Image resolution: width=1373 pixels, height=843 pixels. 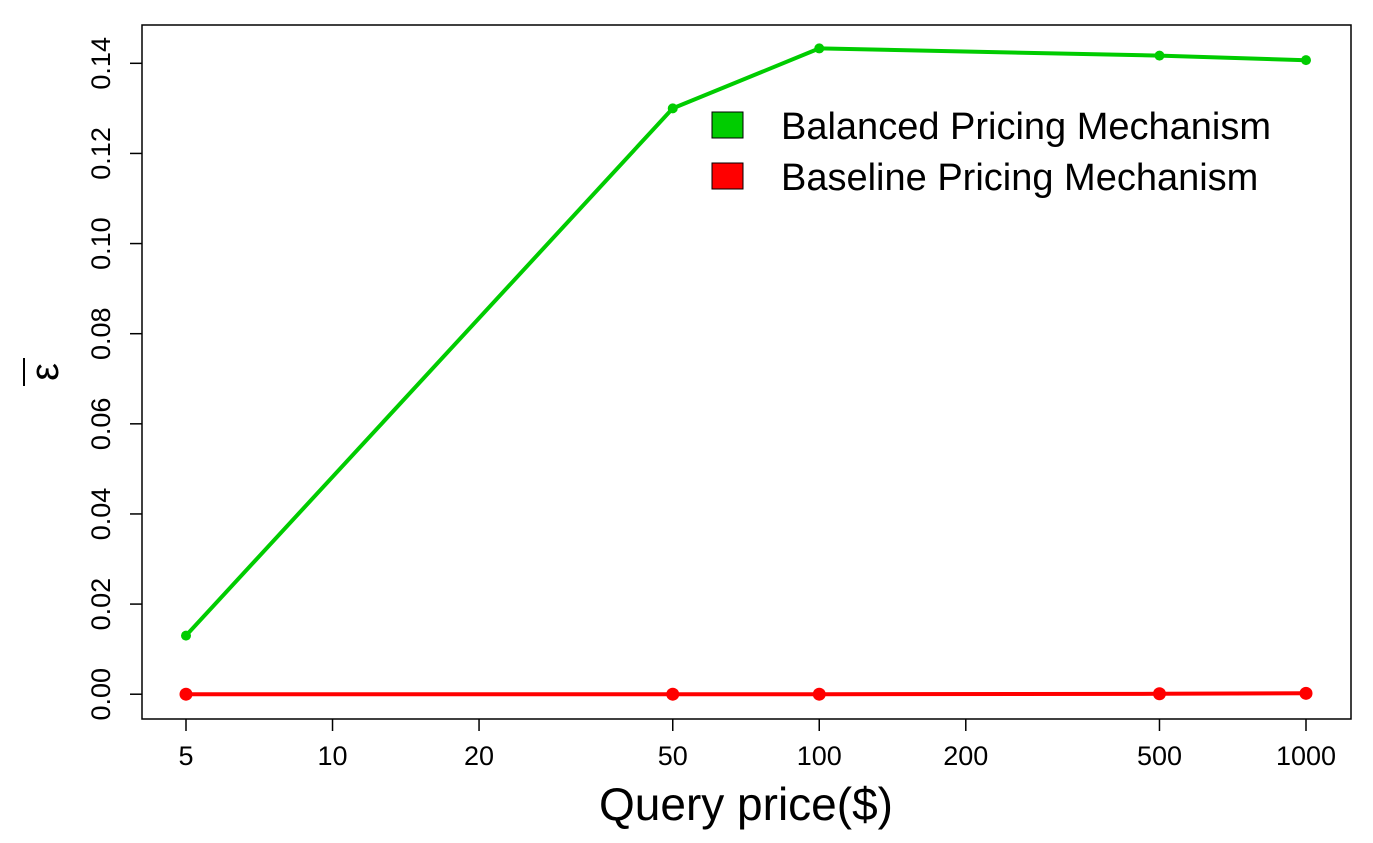 What do you see at coordinates (673, 756) in the screenshot?
I see `x-tick-label: 50` at bounding box center [673, 756].